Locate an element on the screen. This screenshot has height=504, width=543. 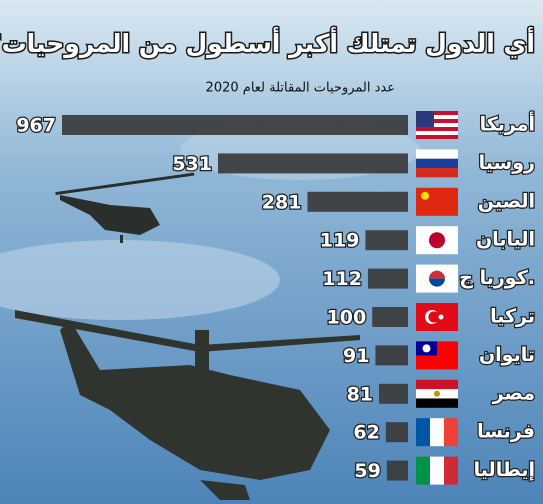
value-label: 119 is located at coordinates (340, 241).